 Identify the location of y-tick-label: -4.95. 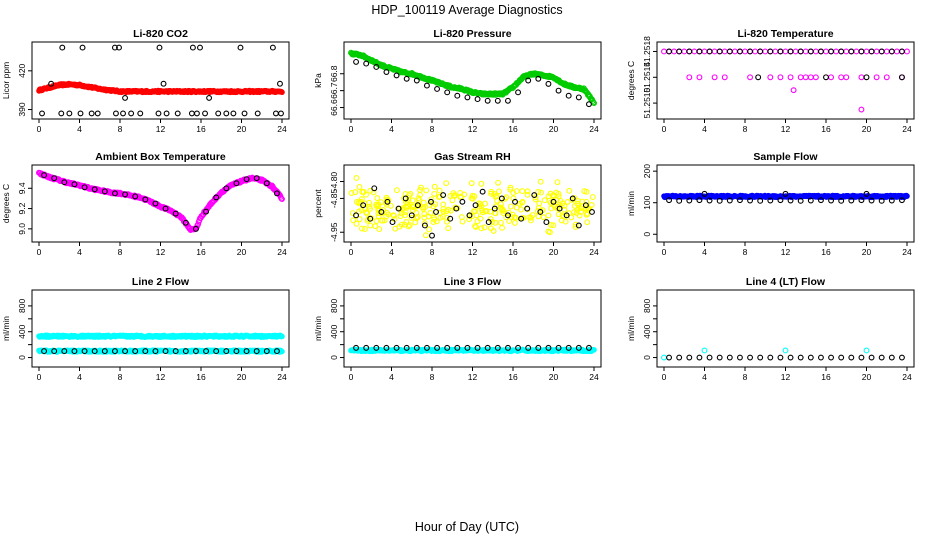
(334, 232).